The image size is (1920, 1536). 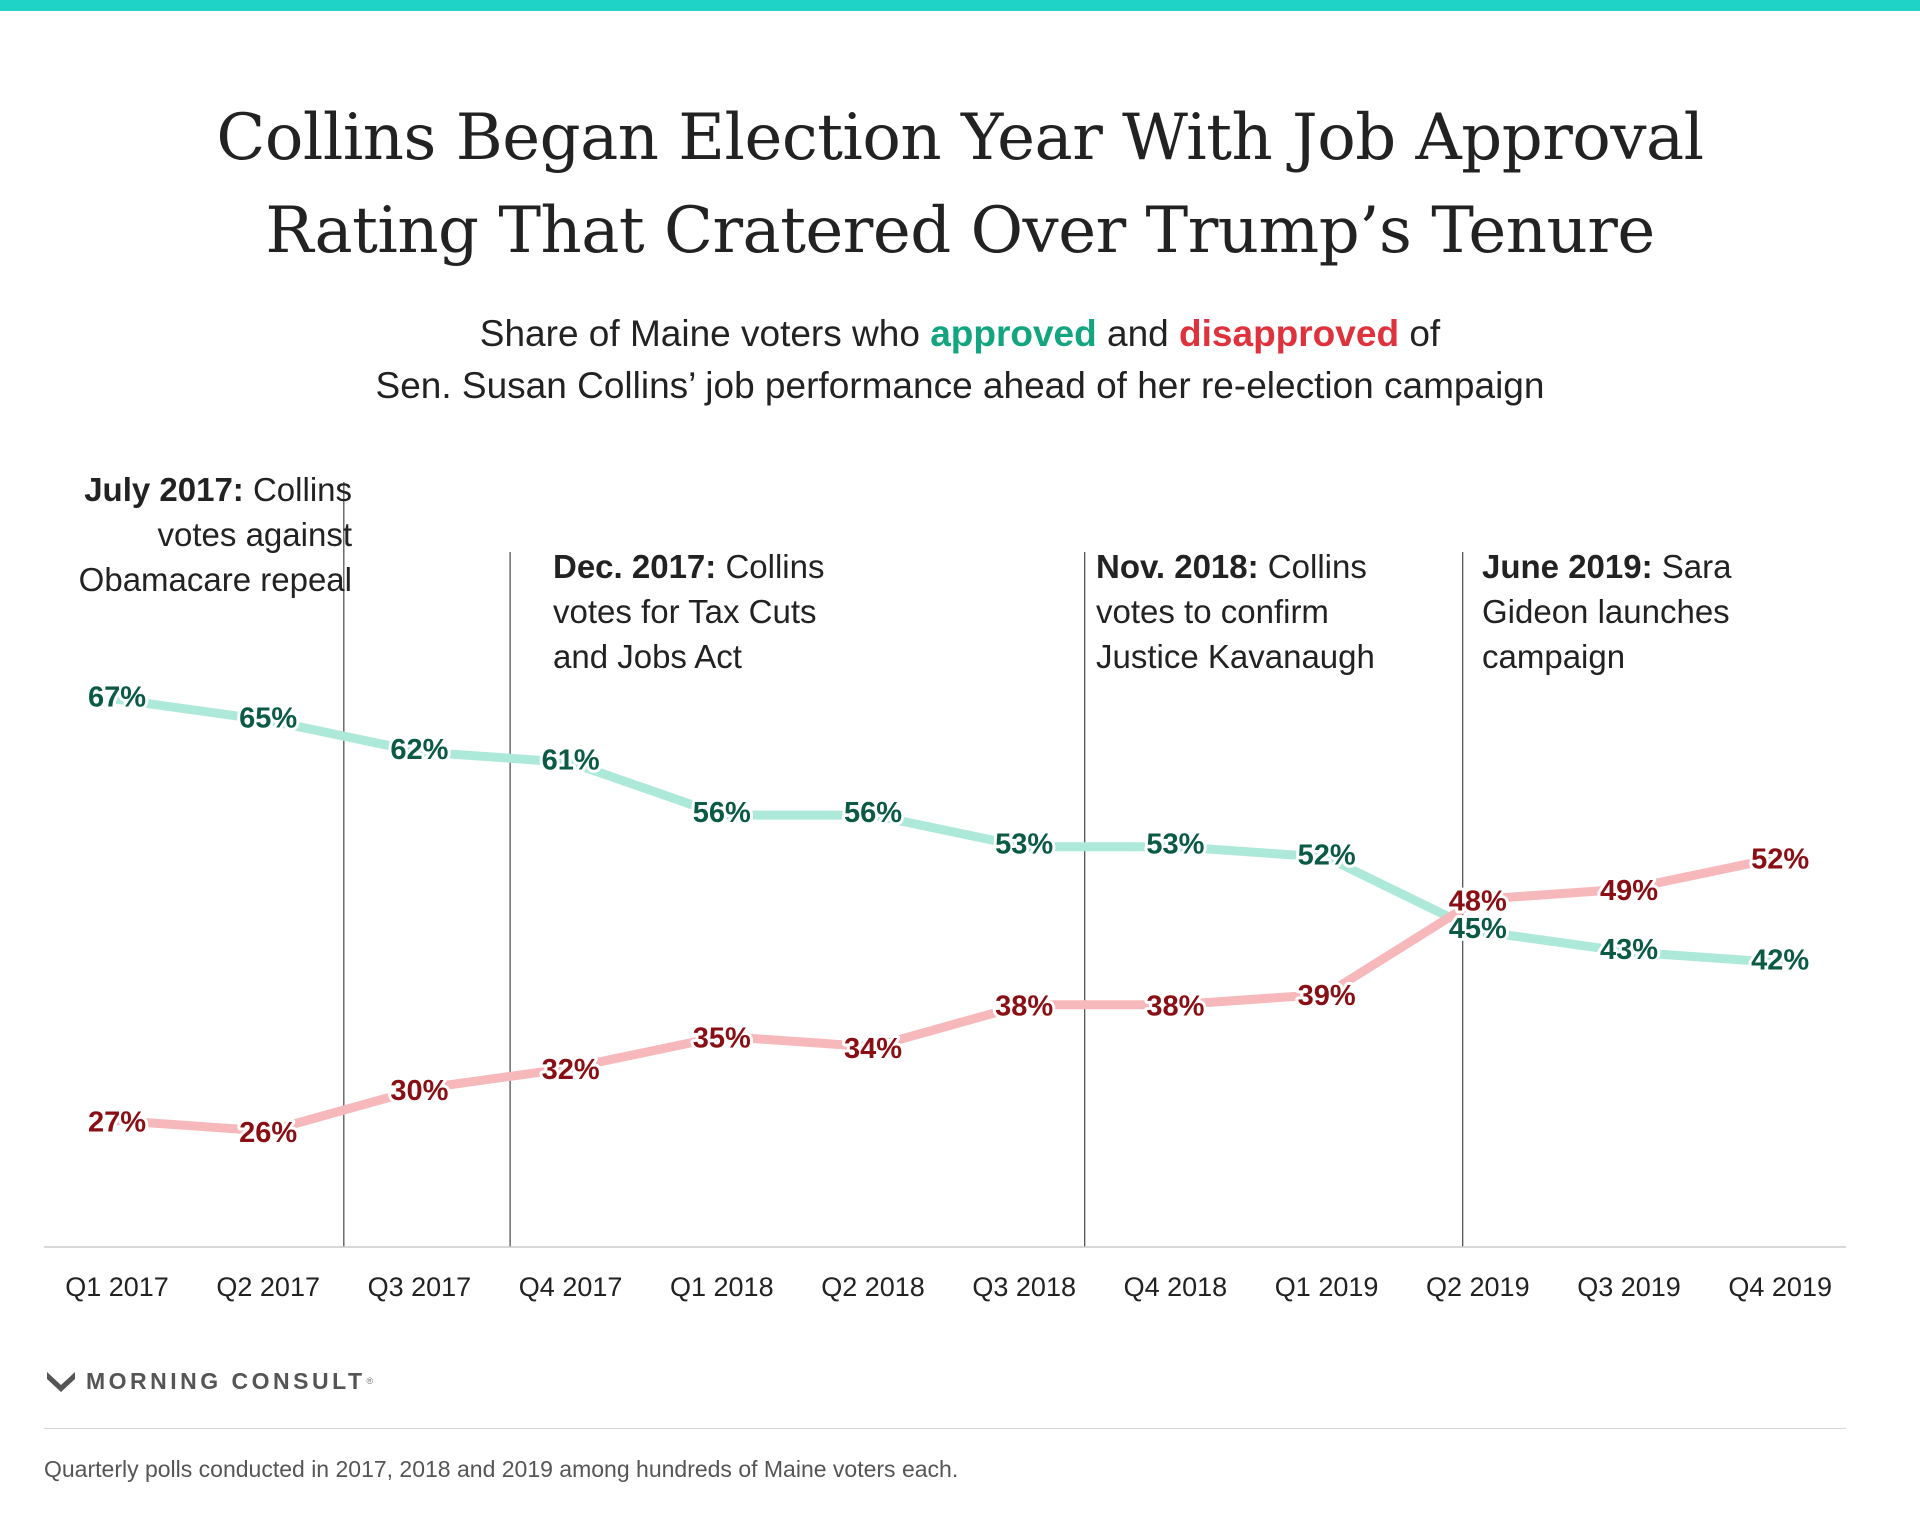 I want to click on annotation-text: votes for Tax Cuts, so click(x=685, y=611).